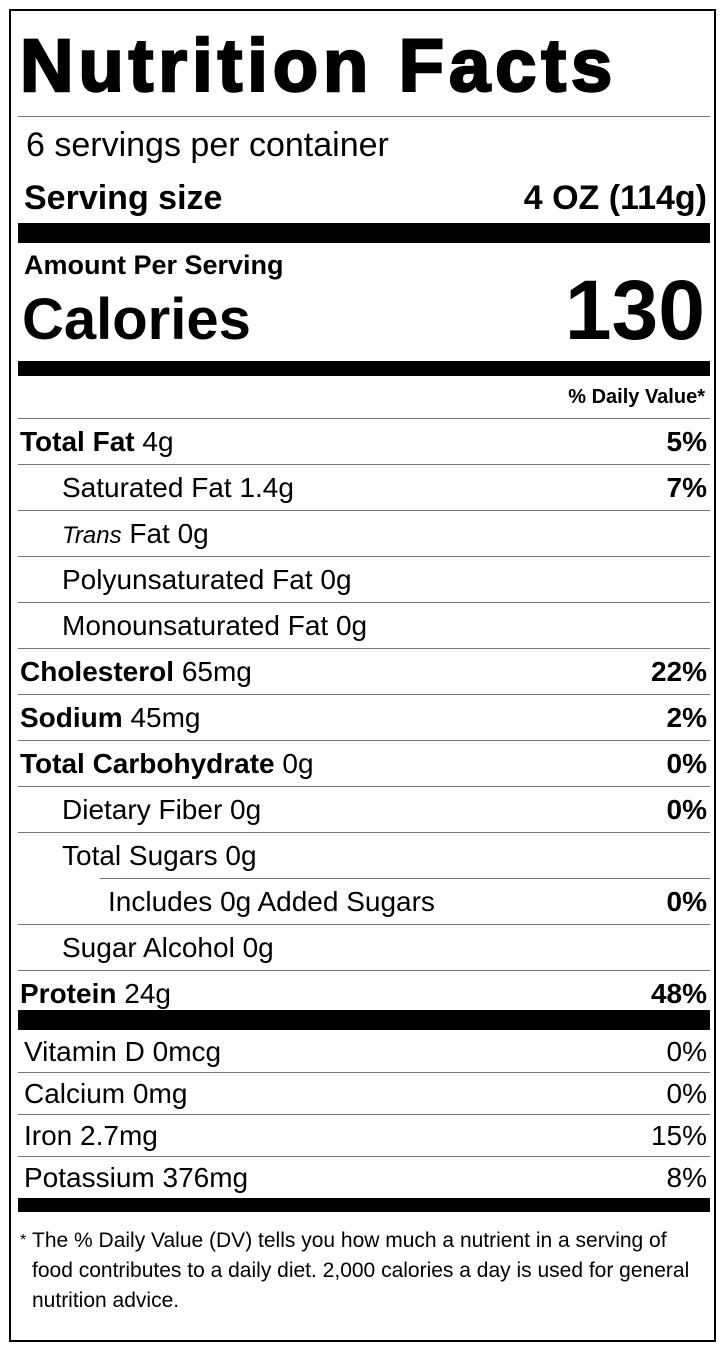 The width and height of the screenshot is (725, 1349). Describe the element at coordinates (158, 441) in the screenshot. I see `nutrient-amount: 4g` at that location.